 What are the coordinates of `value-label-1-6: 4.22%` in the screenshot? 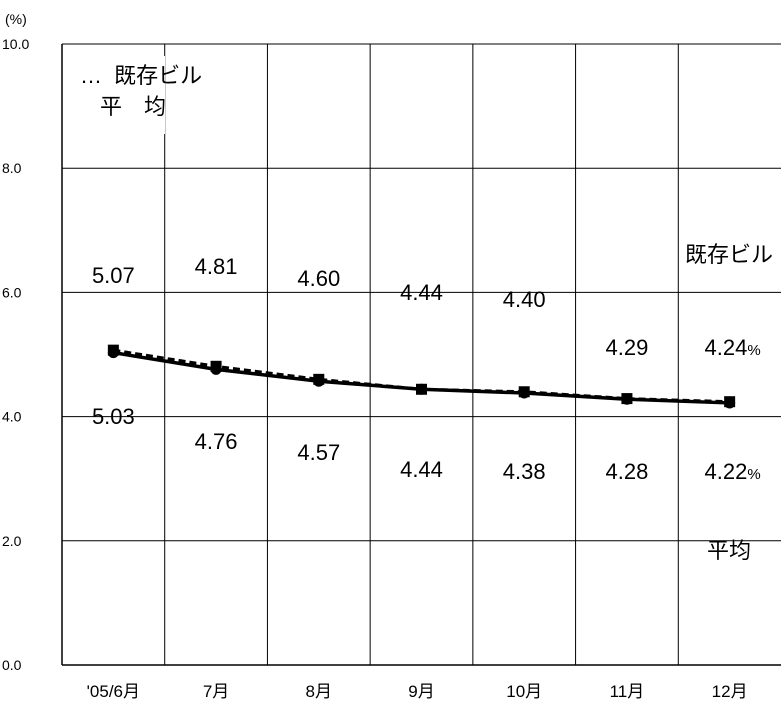 It's located at (733, 471).